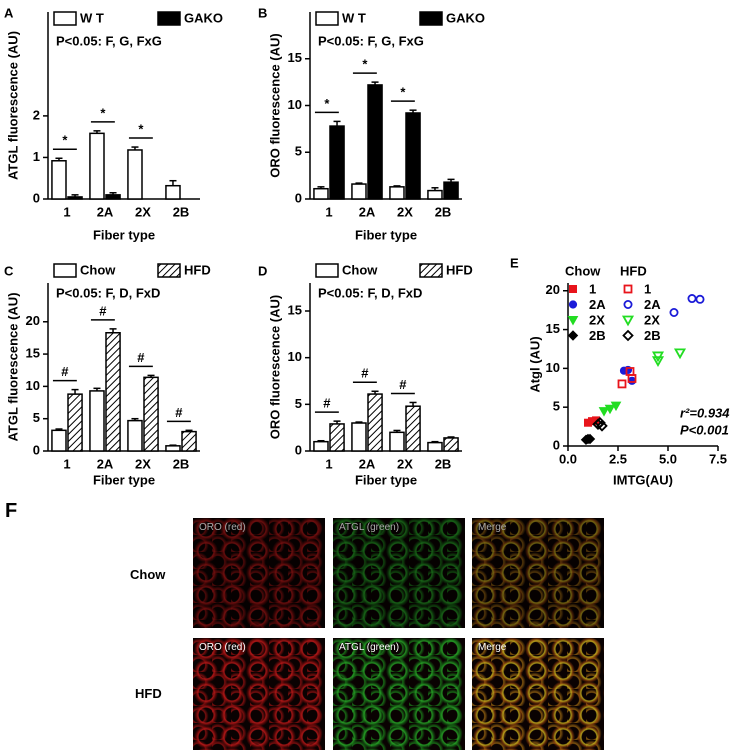 The width and height of the screenshot is (745, 753). Describe the element at coordinates (222, 527) in the screenshot. I see `column-label: ORO (red)` at that location.